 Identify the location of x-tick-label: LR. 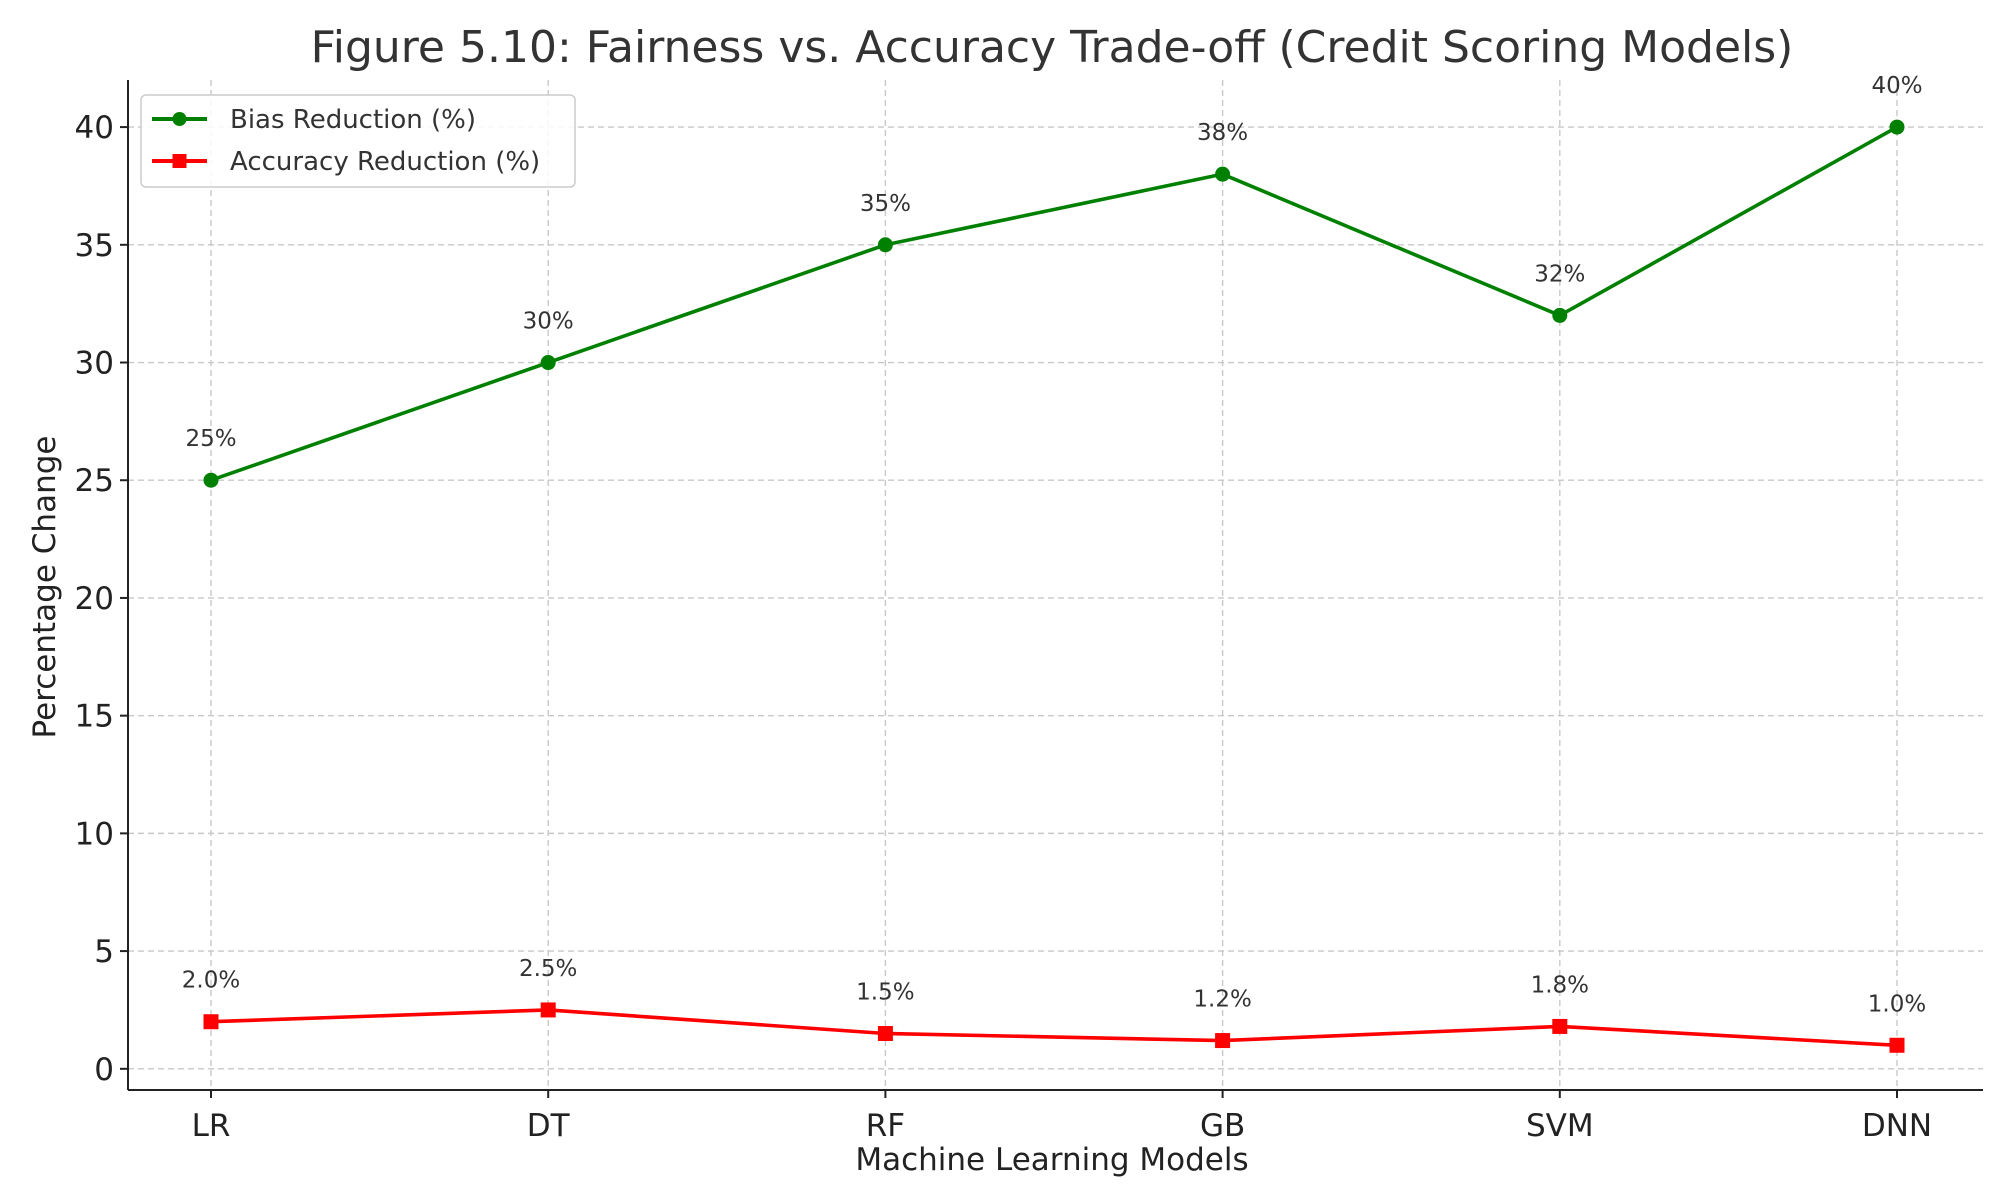
(211, 1126).